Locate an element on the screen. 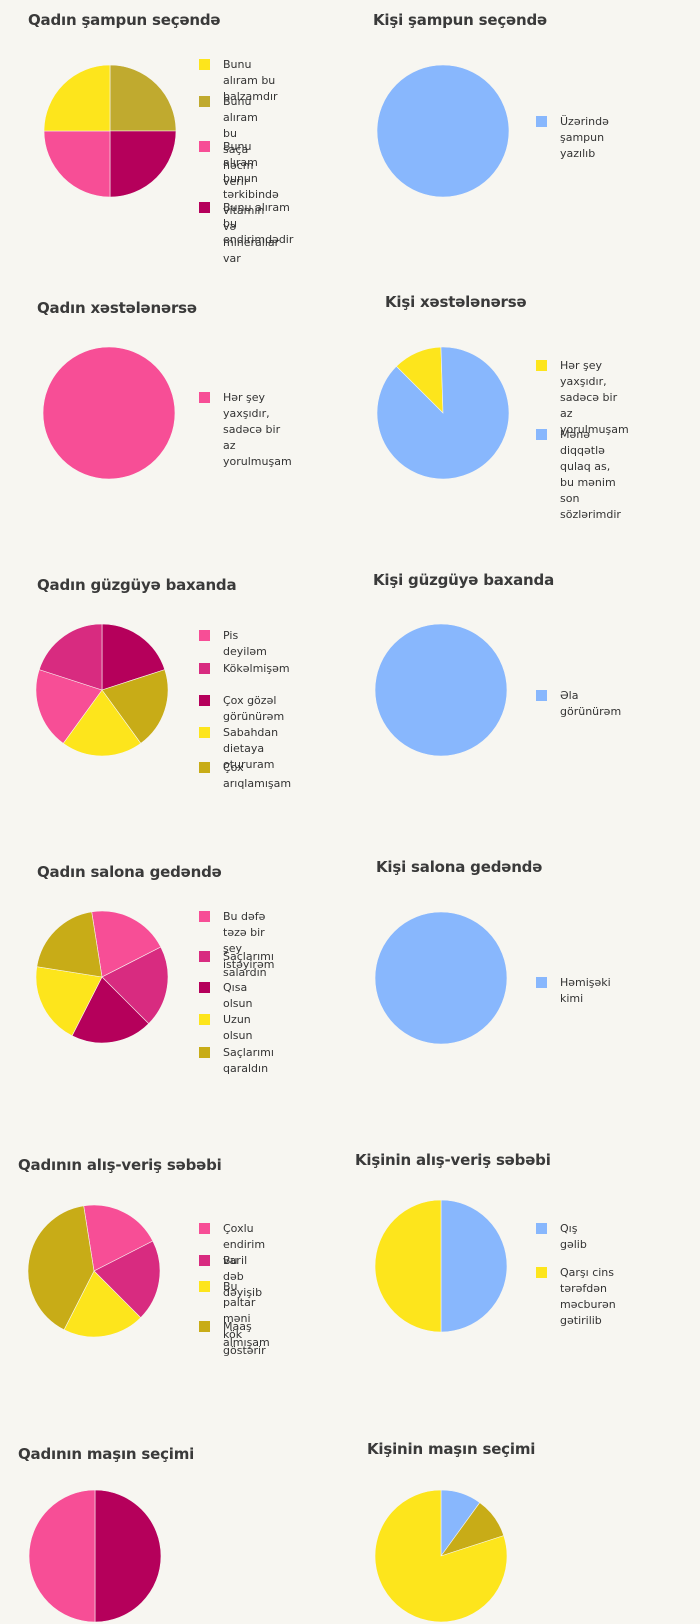 The height and width of the screenshot is (1624, 700). chart-title-qadin-xestelenerse: Qadın xəstələnərsə is located at coordinates (117, 308).